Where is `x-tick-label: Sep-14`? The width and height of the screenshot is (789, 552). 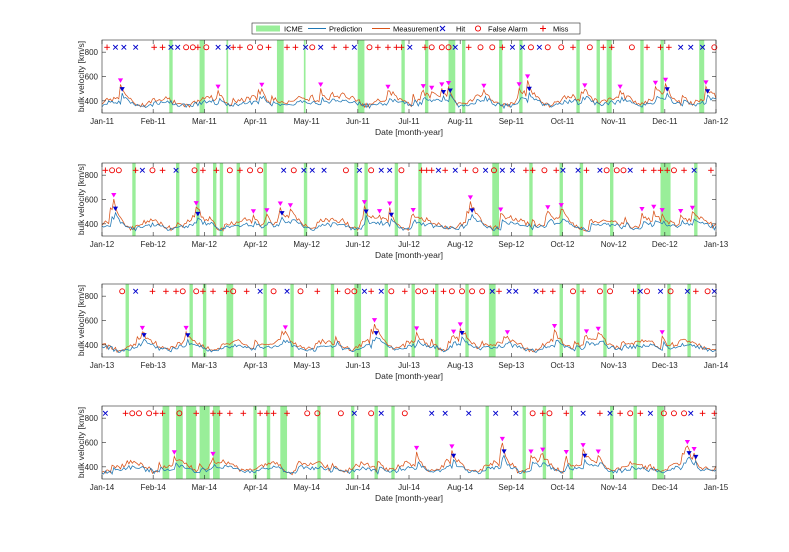
x-tick-label: Sep-14 is located at coordinates (511, 487).